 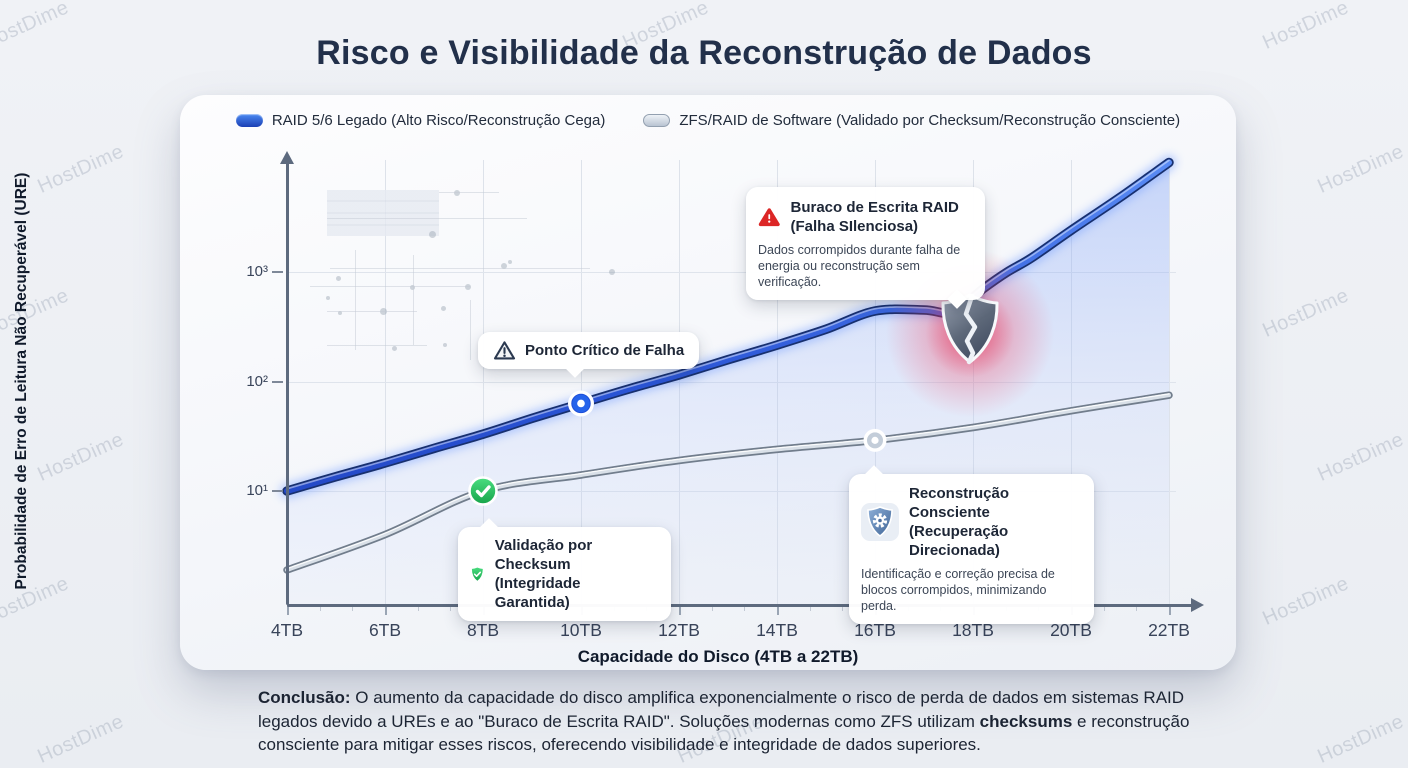 I want to click on callout-critical-point: Ponto Crítico de Falha, so click(x=589, y=355).